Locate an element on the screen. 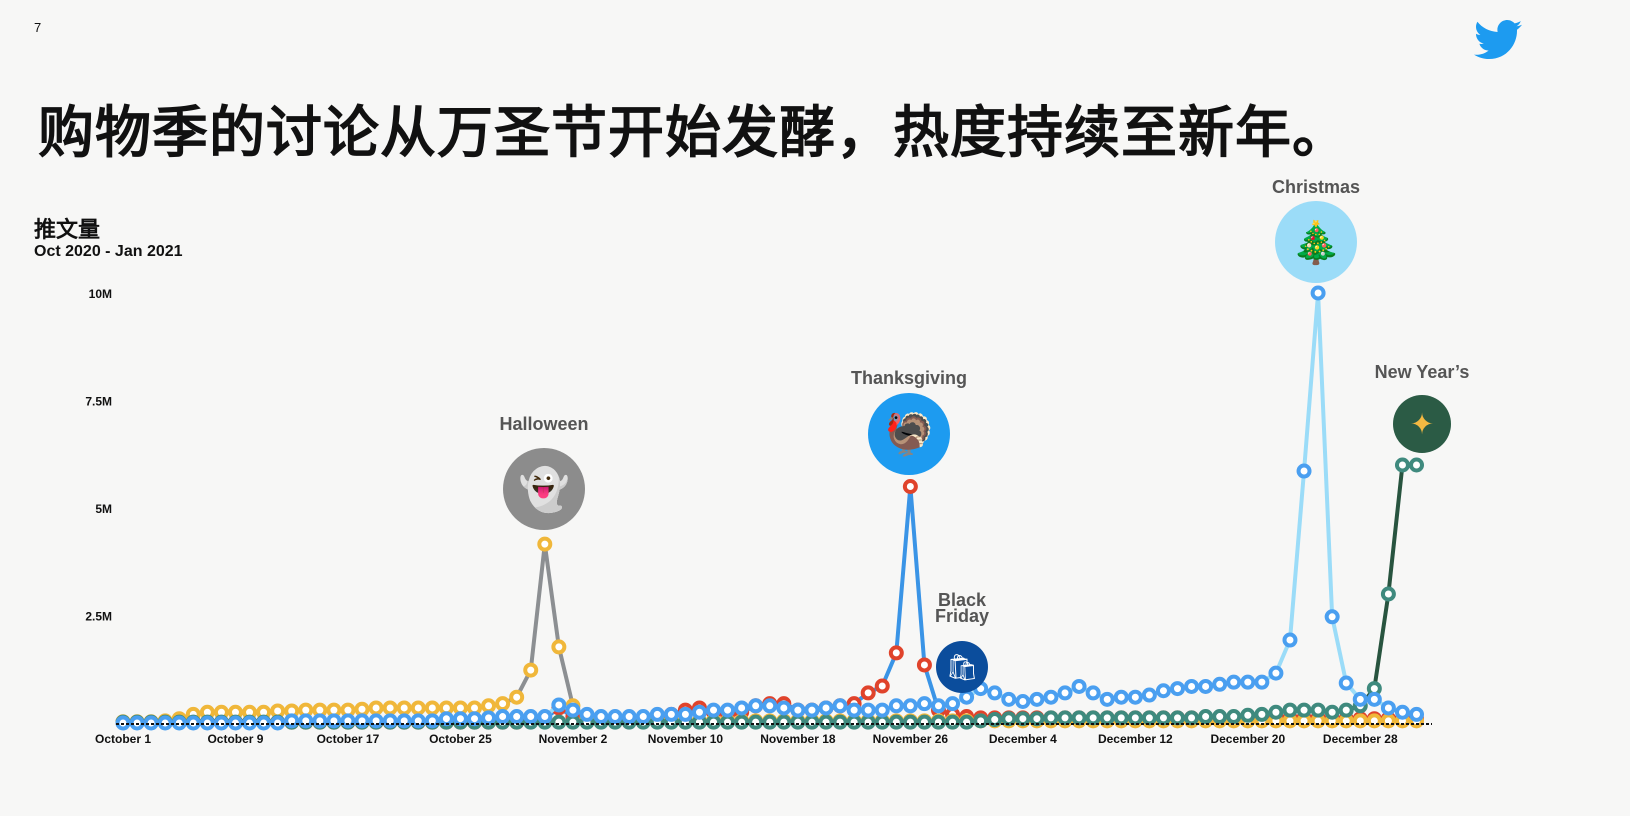 The height and width of the screenshot is (816, 1630). annotation-label: Halloween is located at coordinates (543, 424).